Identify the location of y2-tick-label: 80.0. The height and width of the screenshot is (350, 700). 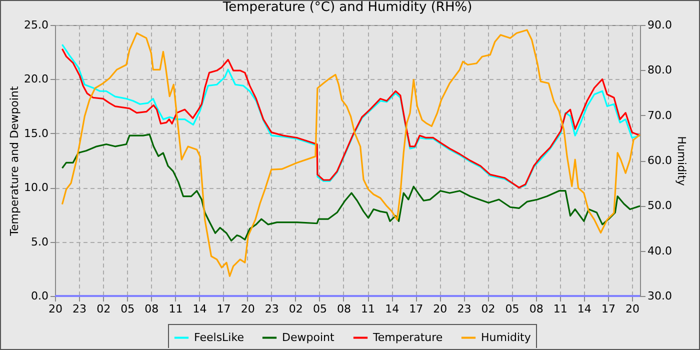
(660, 70).